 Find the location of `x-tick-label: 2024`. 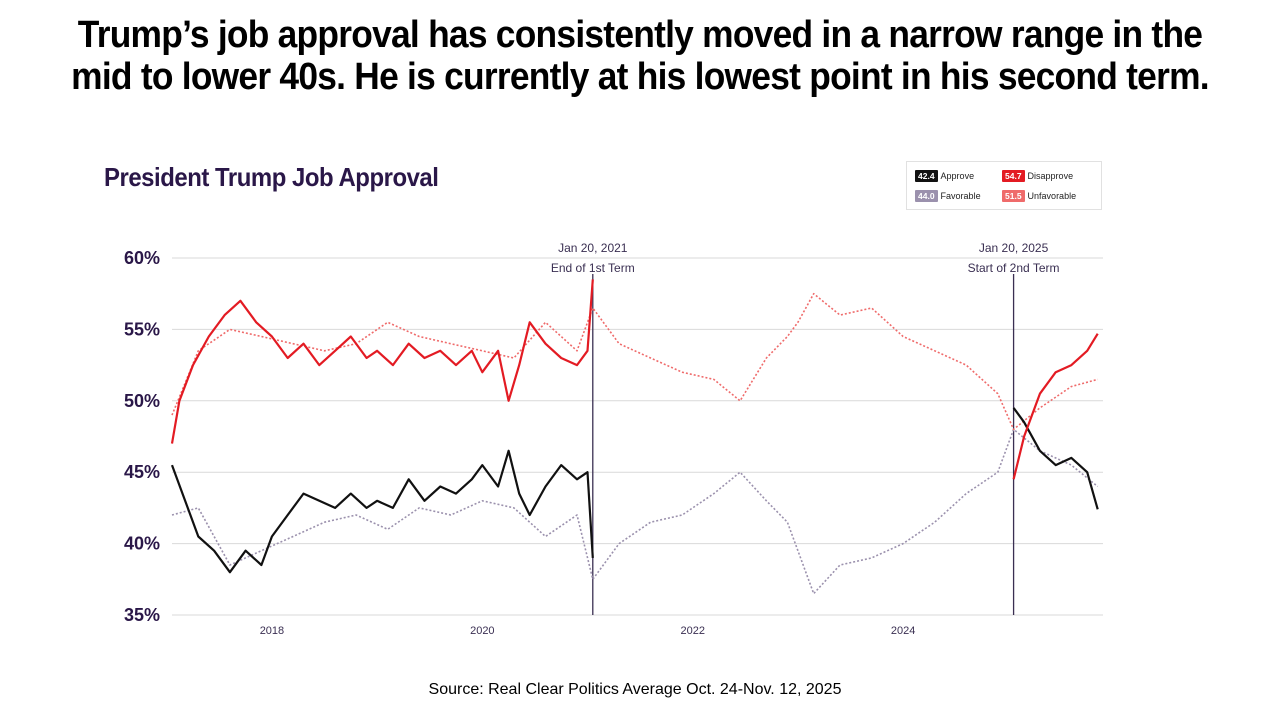

x-tick-label: 2024 is located at coordinates (903, 631).